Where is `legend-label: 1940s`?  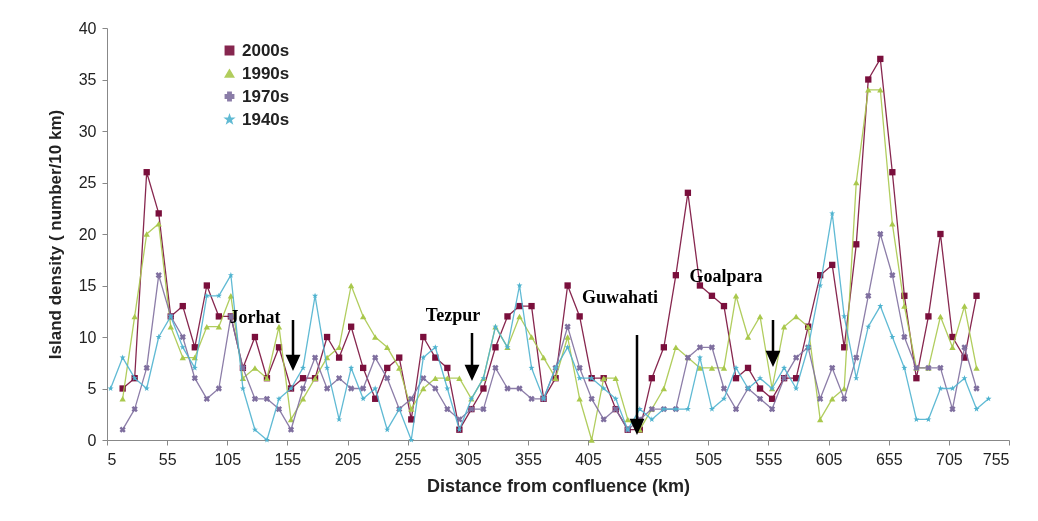 legend-label: 1940s is located at coordinates (266, 119).